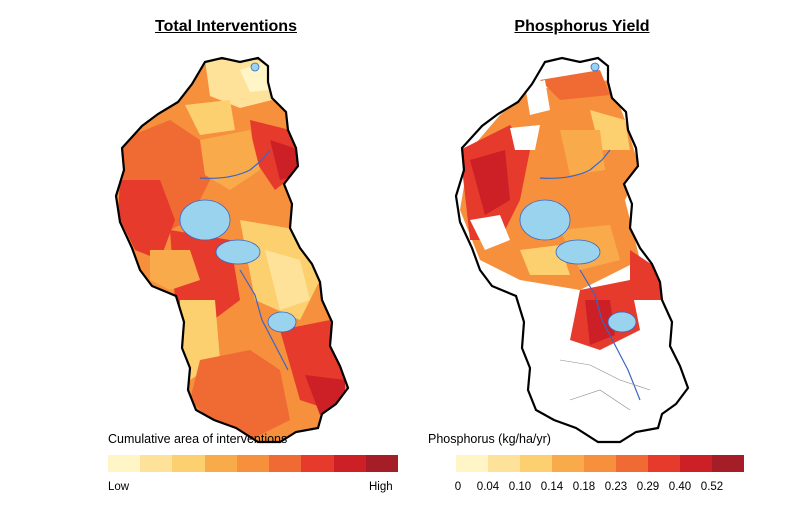 This screenshot has width=800, height=508. Describe the element at coordinates (287, 280) in the screenshot. I see `region-east-light` at that location.